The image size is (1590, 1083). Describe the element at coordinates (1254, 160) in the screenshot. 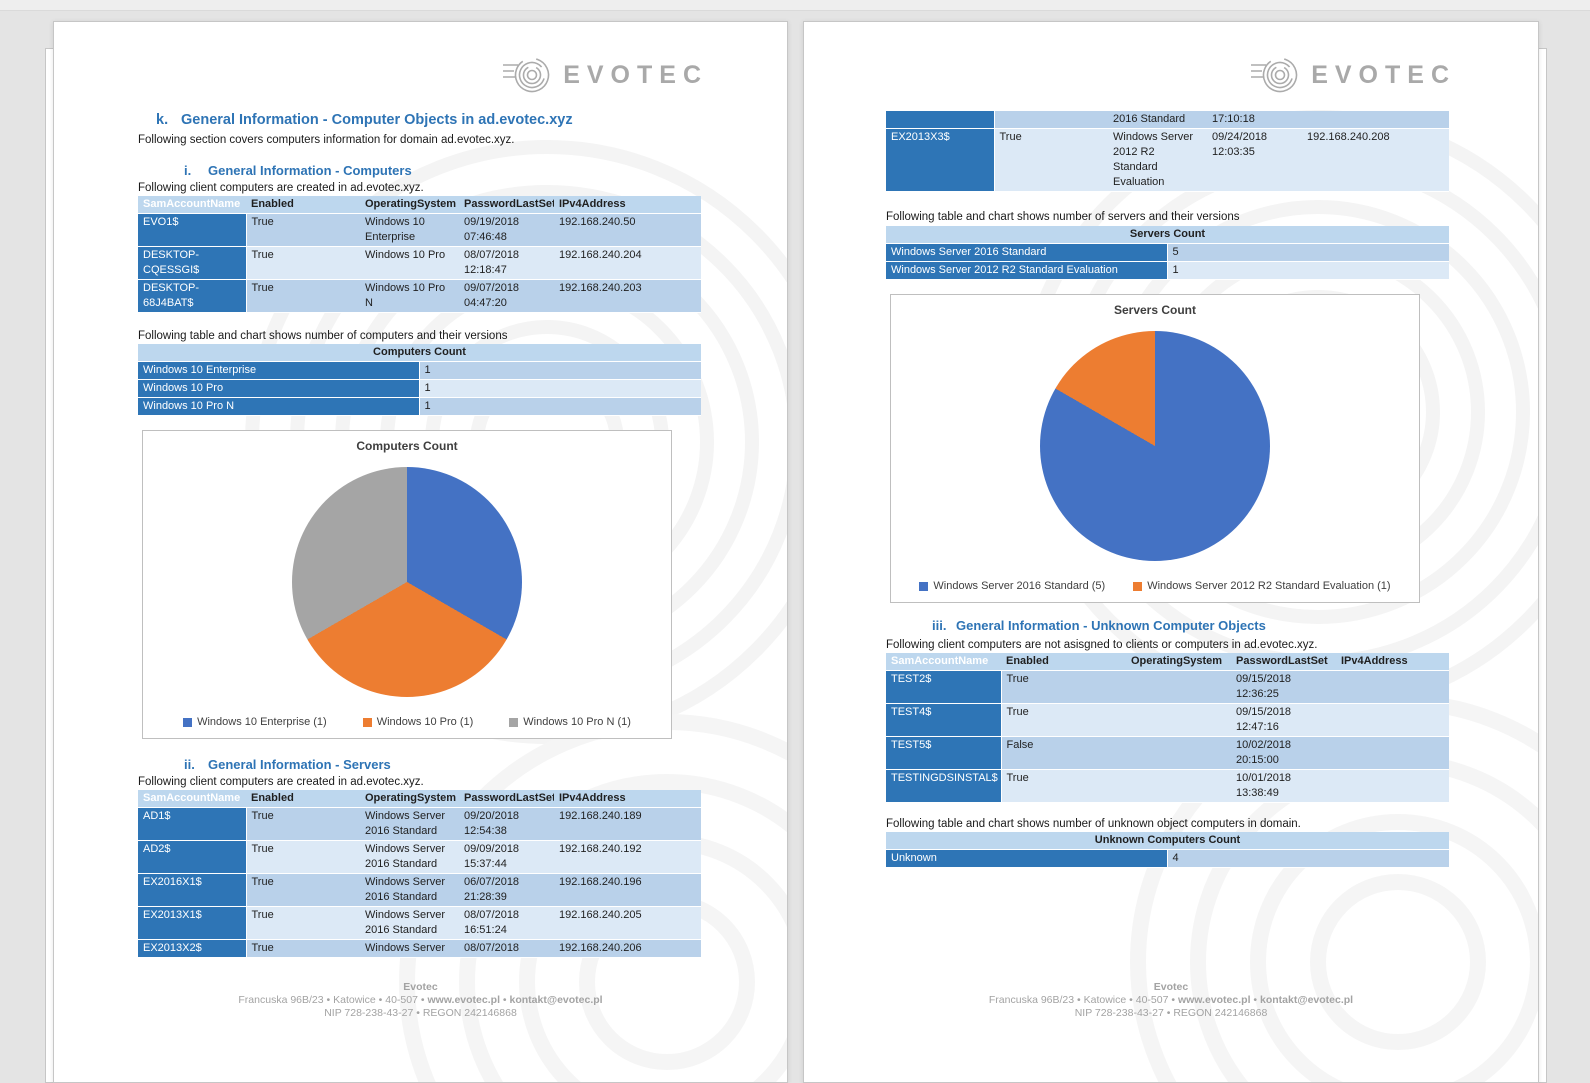

I see `table-cell: 09/24/2018 12:03:35` at that location.